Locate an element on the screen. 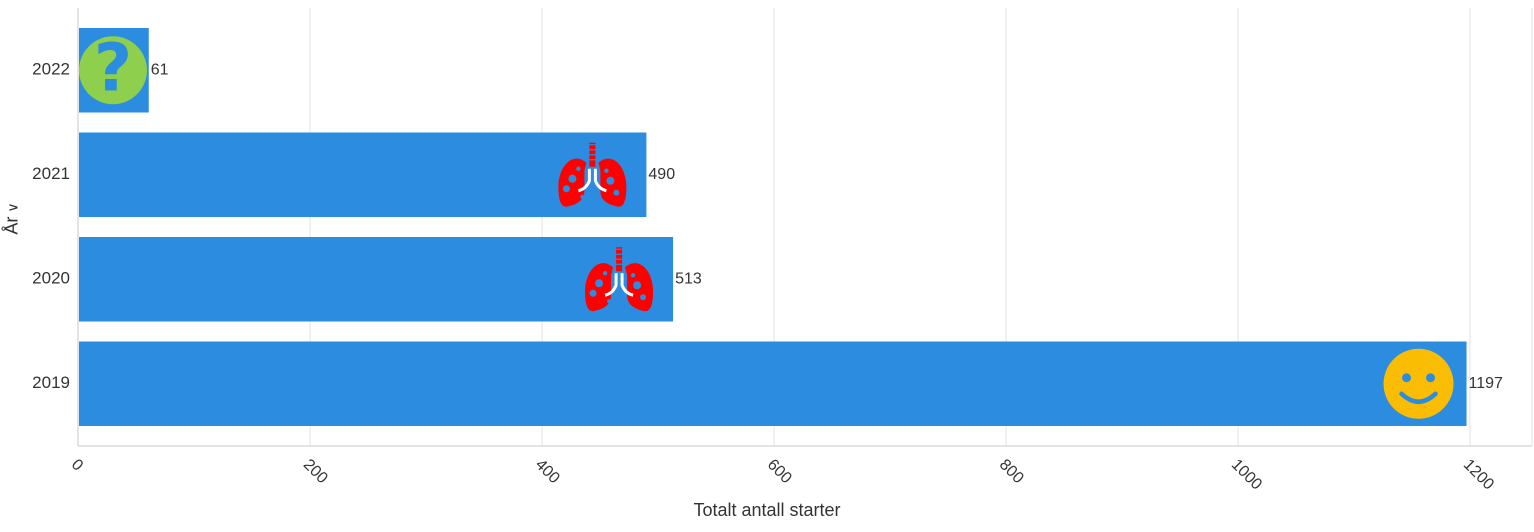  data-label: 490 is located at coordinates (661, 174).